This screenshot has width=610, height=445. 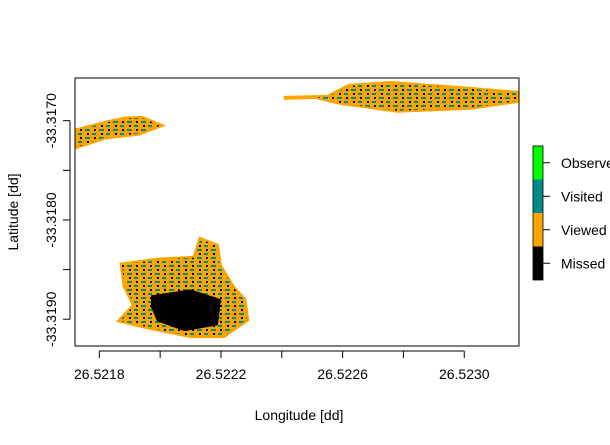 I want to click on legend: Observed Visited Viewed Missed, so click(x=571, y=213).